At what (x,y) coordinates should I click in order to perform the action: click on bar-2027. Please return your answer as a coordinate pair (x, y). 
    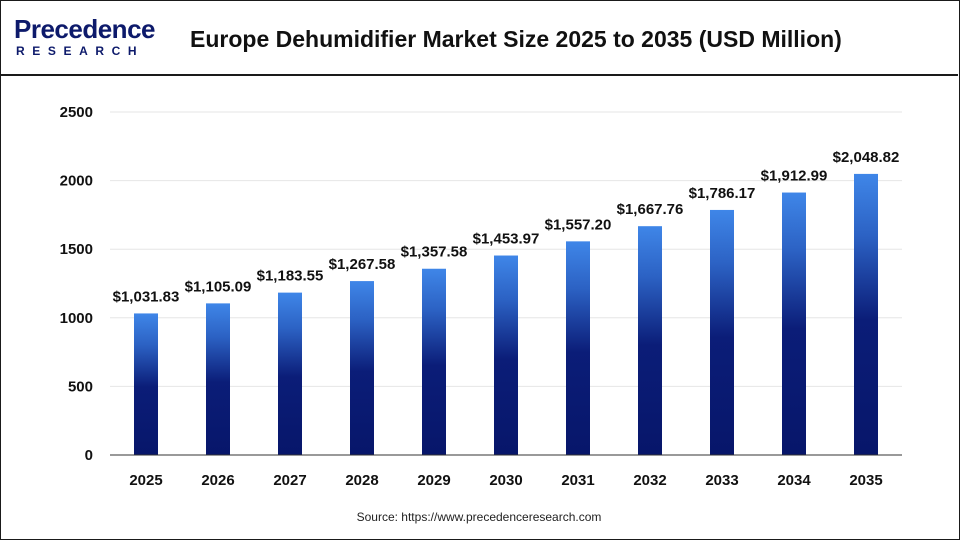
    Looking at the image, I should click on (290, 373).